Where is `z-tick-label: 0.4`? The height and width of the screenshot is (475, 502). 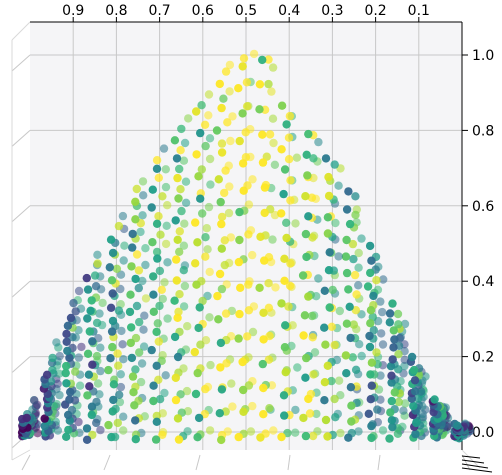
z-tick-label: 0.4 is located at coordinates (483, 282).